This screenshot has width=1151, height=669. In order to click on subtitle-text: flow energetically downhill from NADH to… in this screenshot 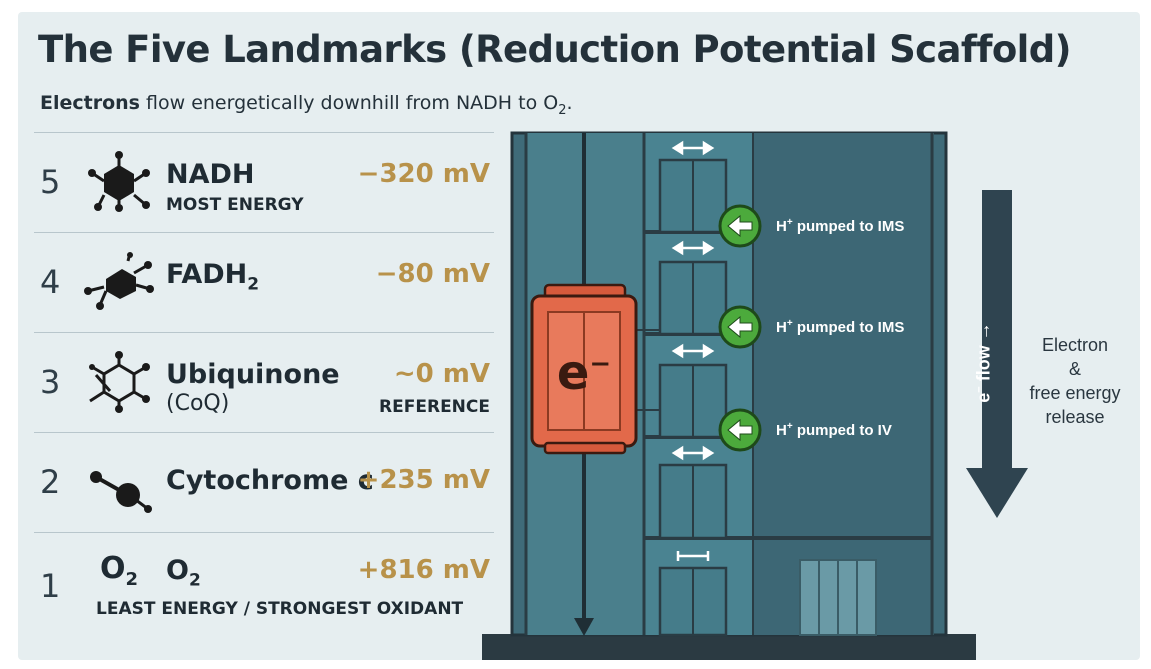, I will do `click(352, 103)`.